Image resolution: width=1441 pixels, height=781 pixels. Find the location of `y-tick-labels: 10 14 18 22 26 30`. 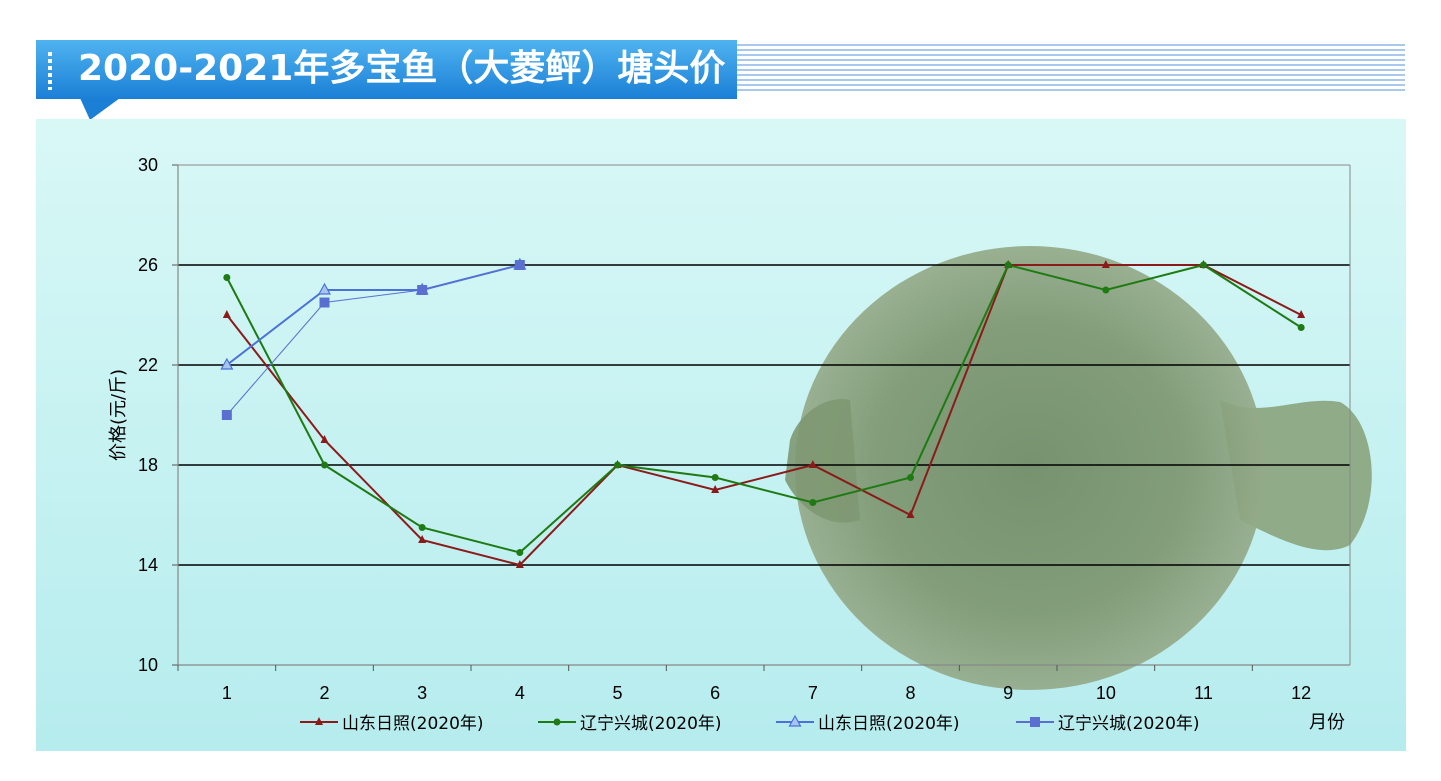

y-tick-labels: 10 14 18 22 26 30 is located at coordinates (148, 415).